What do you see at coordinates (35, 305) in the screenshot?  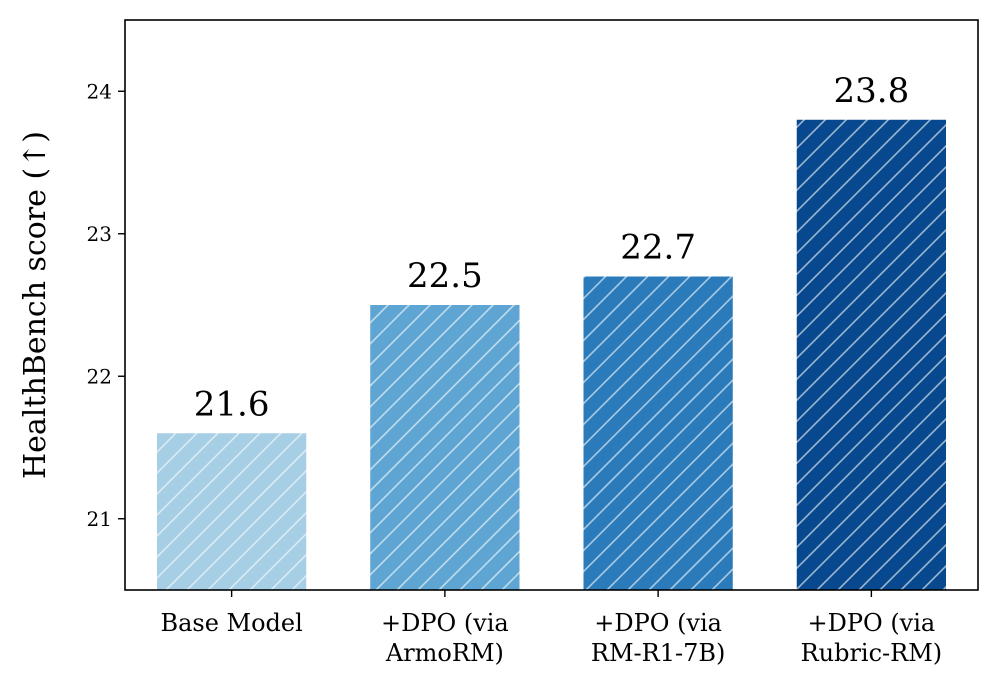 I see `y-axis-label: HealthBench score (↑)` at bounding box center [35, 305].